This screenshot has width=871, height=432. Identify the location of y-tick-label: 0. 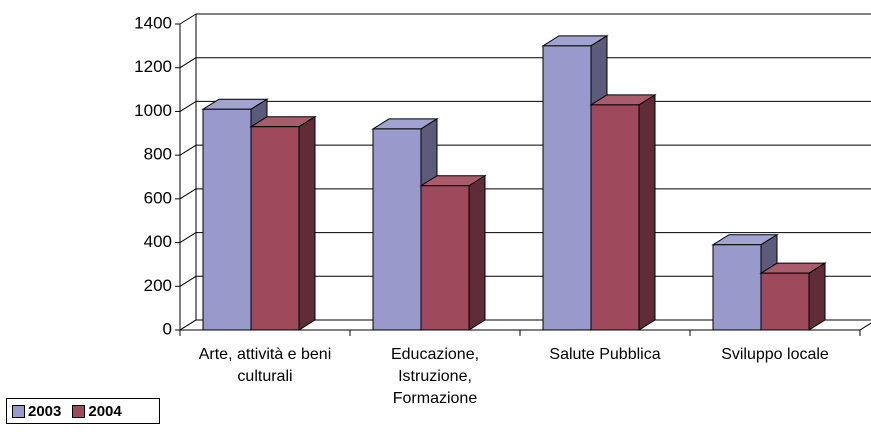
(167, 328).